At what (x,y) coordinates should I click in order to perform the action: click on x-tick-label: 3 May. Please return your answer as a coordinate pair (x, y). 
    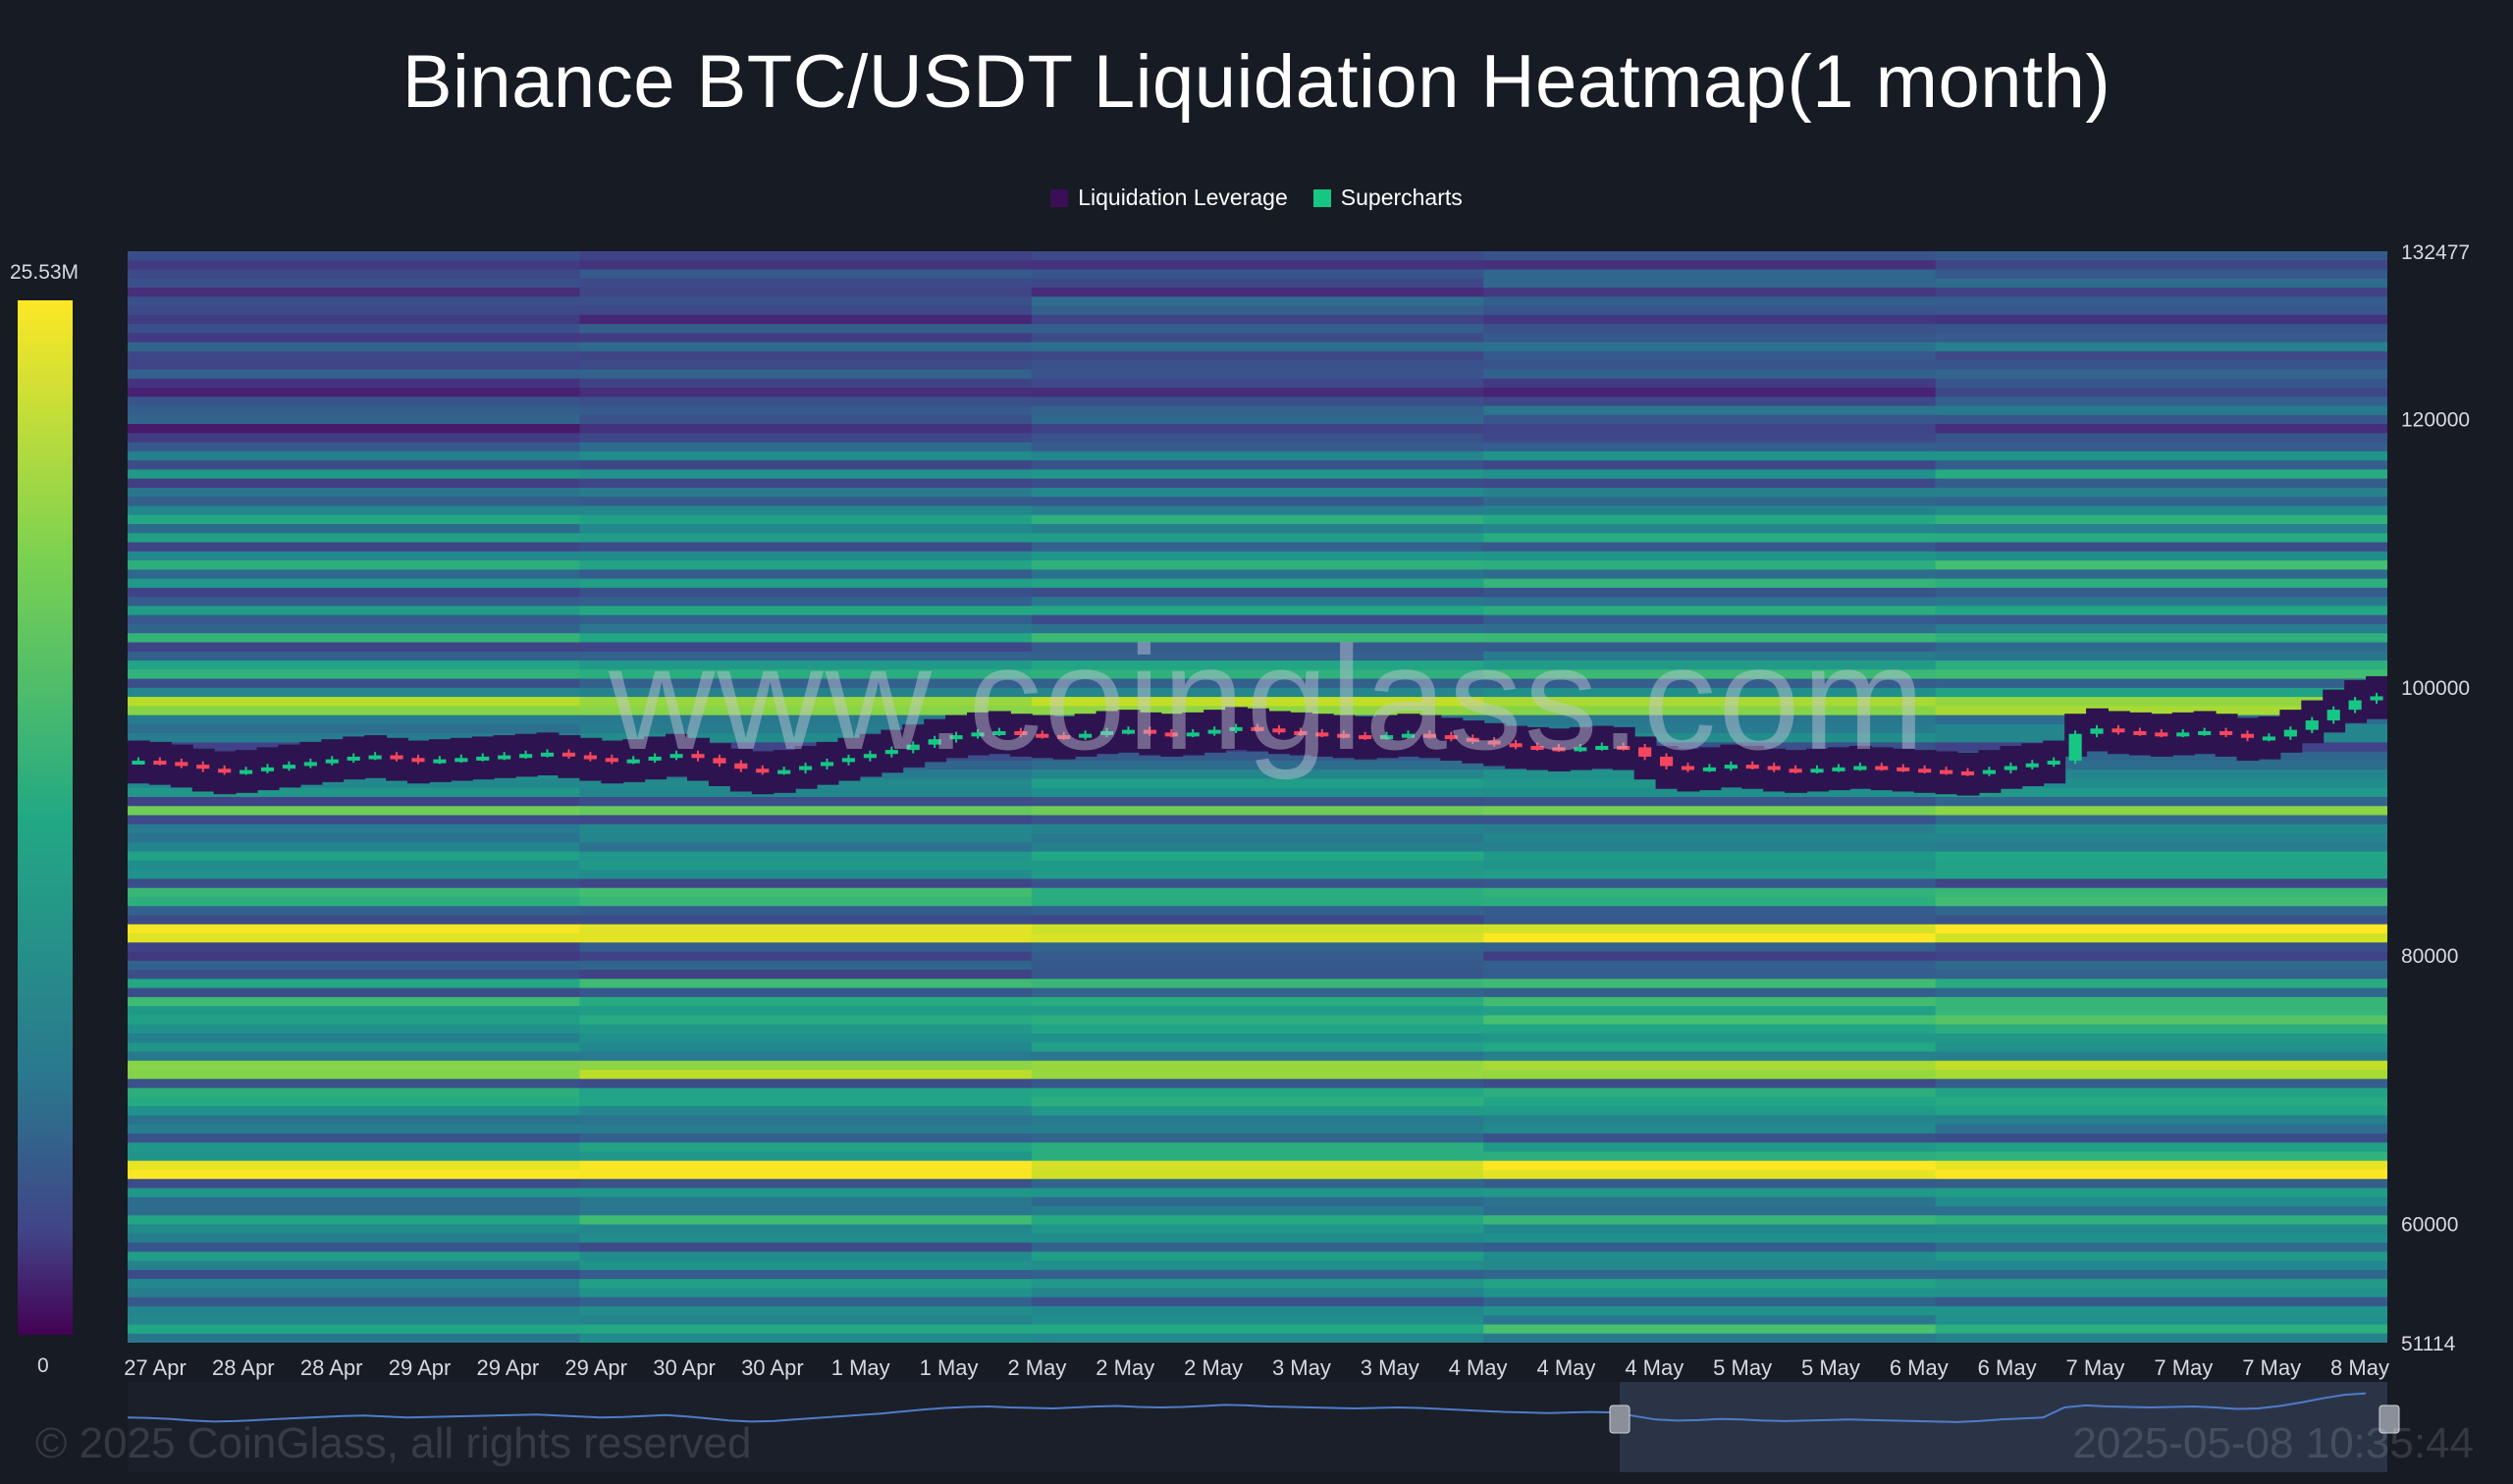
    Looking at the image, I should click on (1390, 1368).